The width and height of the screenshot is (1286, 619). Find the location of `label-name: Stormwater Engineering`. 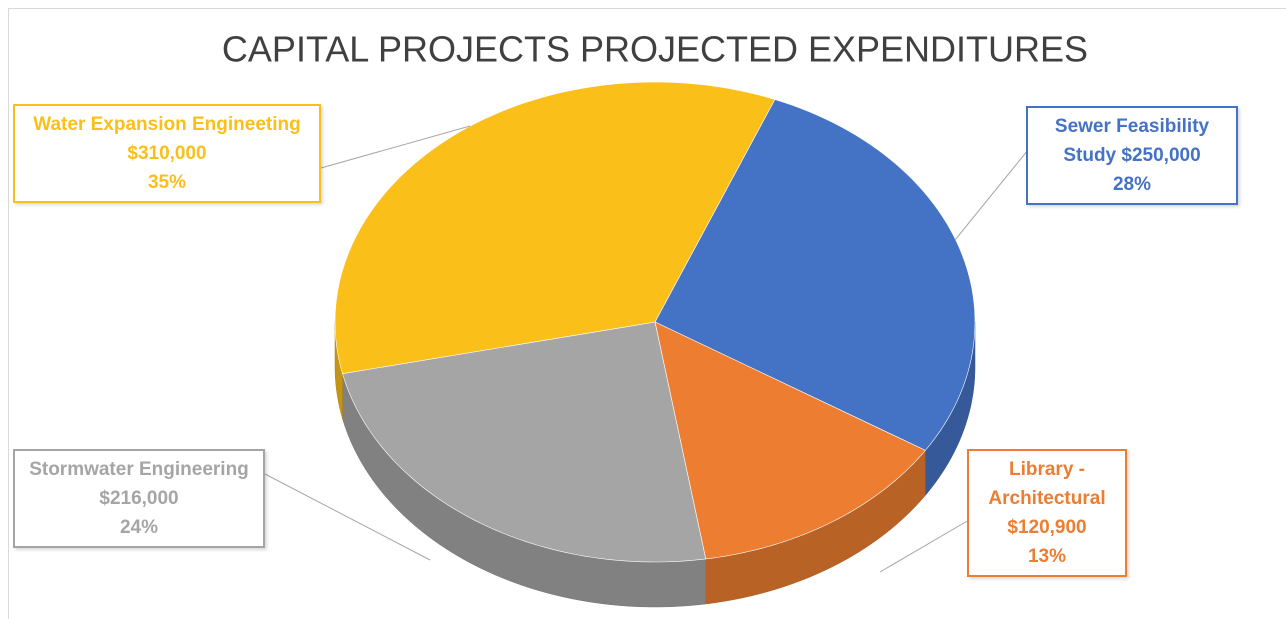

label-name: Stormwater Engineering is located at coordinates (139, 469).